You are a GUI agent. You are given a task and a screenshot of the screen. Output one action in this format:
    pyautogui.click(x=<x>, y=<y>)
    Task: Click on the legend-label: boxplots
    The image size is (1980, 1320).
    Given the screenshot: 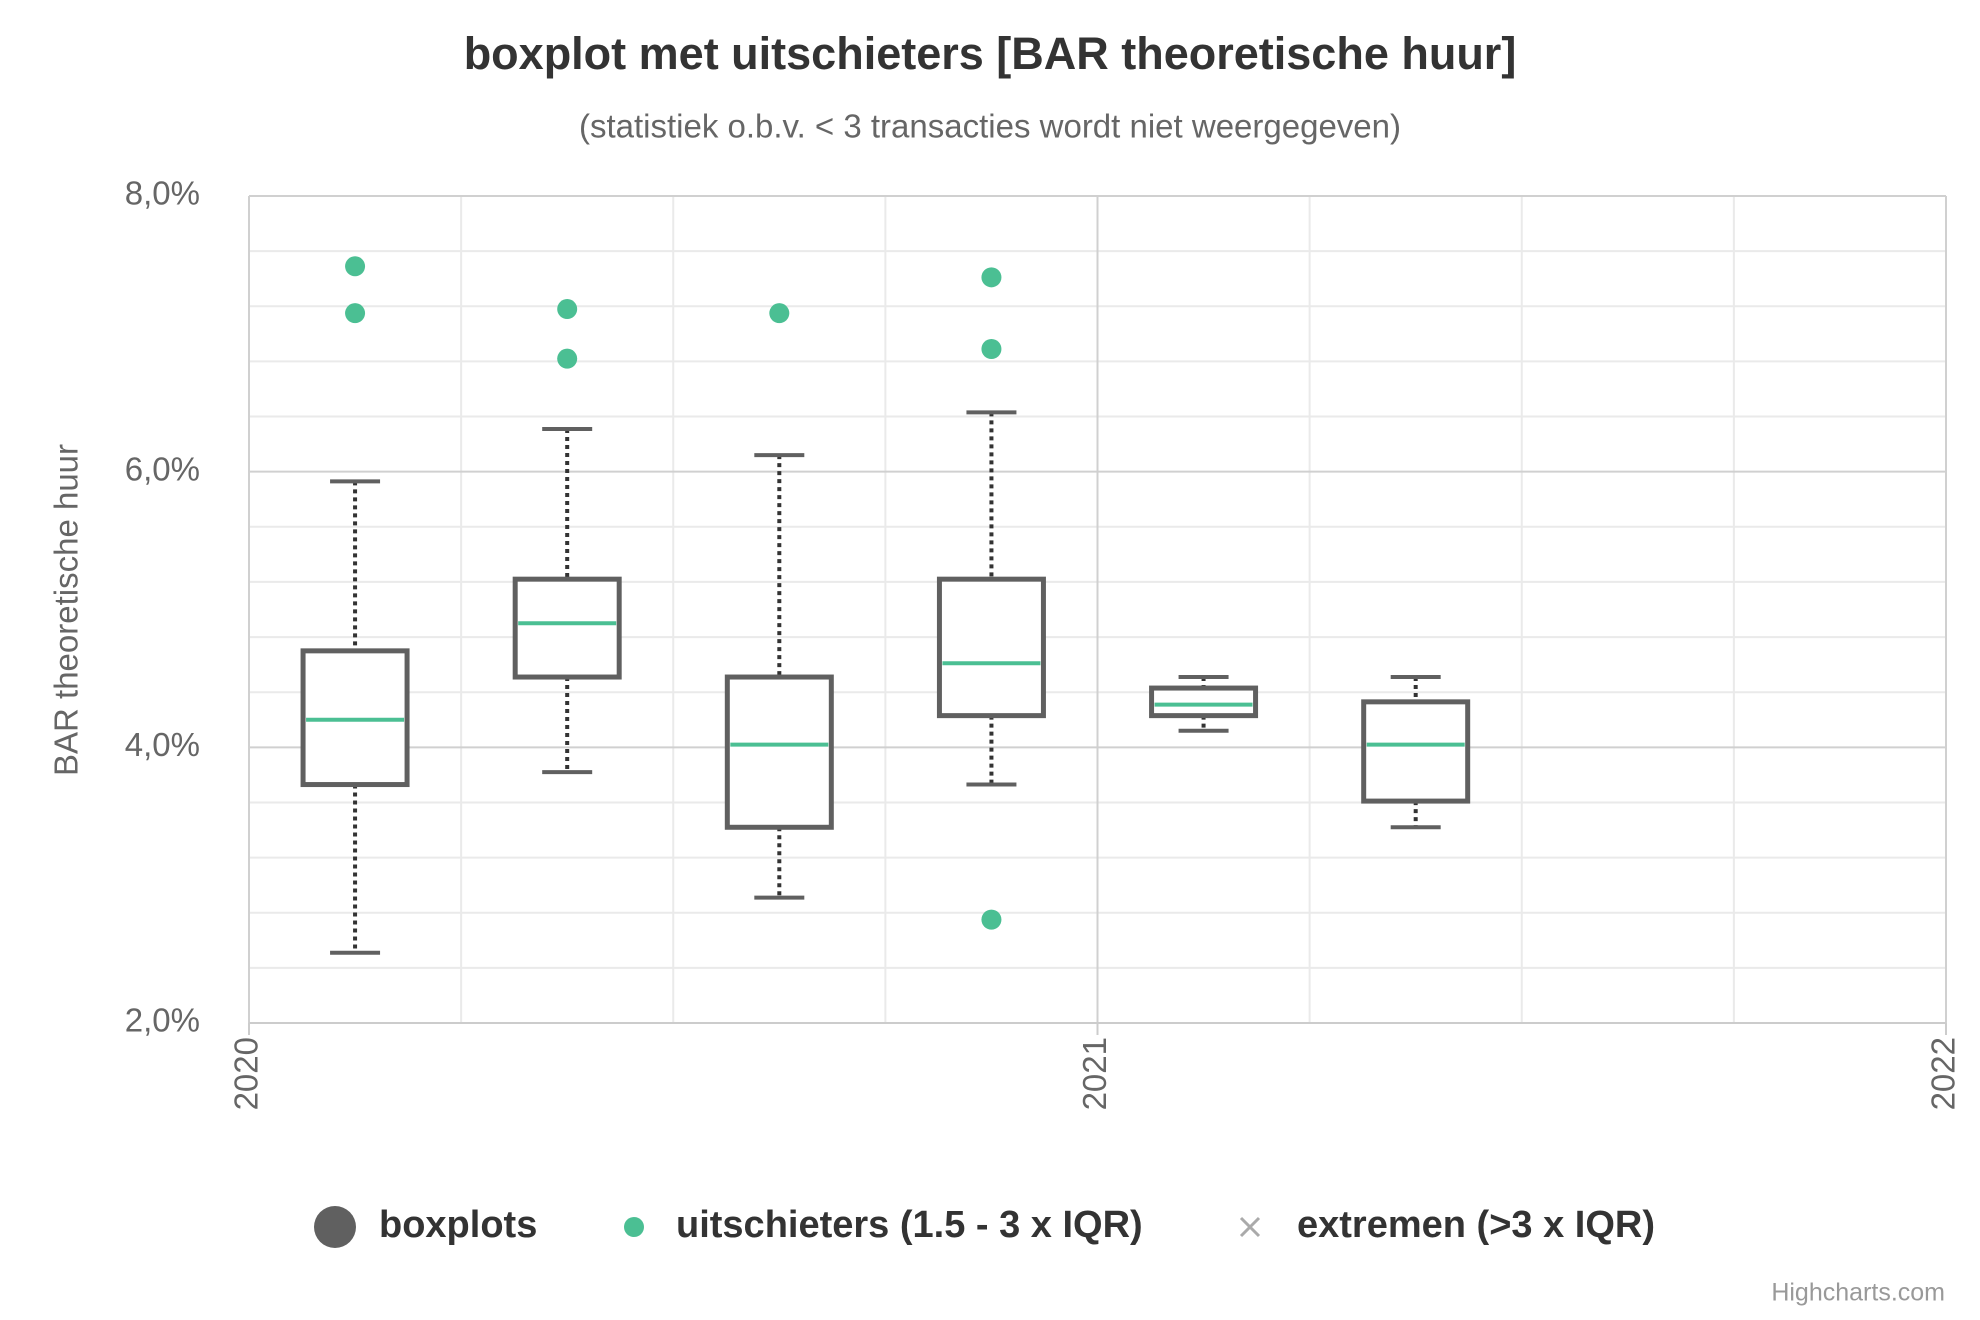 What is the action you would take?
    pyautogui.click(x=458, y=1225)
    